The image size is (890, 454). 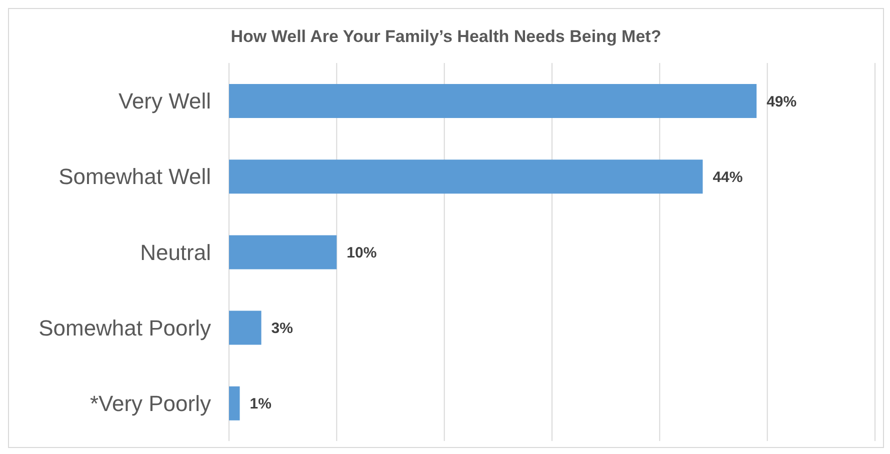 I want to click on y-tick-label: Neutral, so click(x=175, y=252).